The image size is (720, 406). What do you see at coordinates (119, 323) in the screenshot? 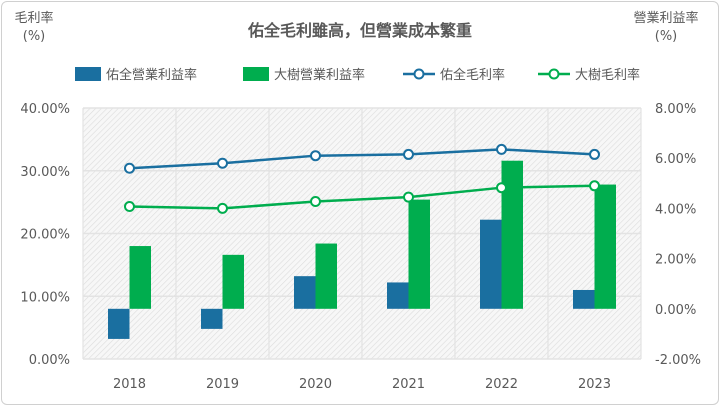
I see `bar-youquan-2018` at bounding box center [119, 323].